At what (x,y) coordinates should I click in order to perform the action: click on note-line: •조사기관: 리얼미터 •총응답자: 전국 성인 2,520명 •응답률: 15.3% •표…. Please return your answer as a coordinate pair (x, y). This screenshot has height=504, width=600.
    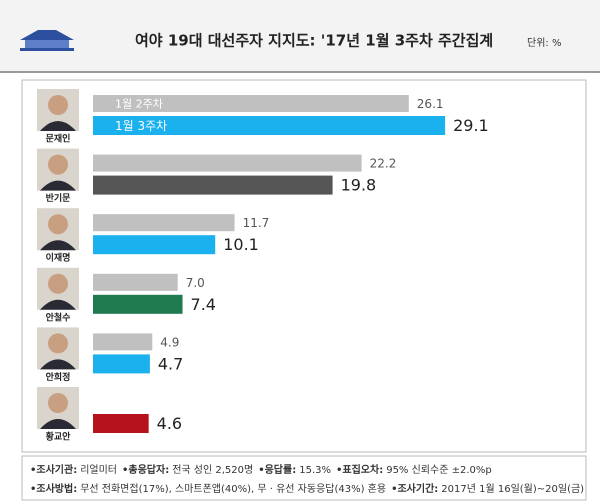
    Looking at the image, I should click on (261, 469).